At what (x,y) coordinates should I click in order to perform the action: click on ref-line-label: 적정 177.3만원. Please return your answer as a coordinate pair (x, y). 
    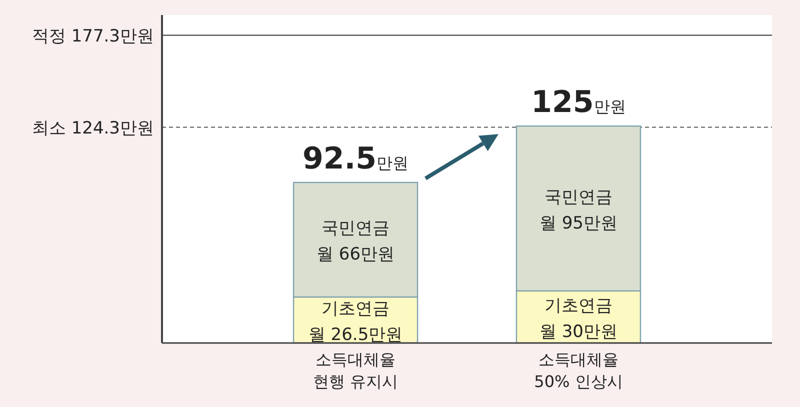
    Looking at the image, I should click on (93, 36).